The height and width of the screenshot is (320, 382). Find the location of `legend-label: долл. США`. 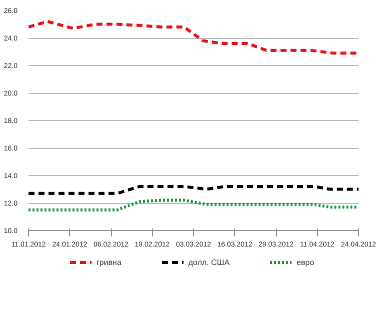

legend-label: долл. США is located at coordinates (209, 262).